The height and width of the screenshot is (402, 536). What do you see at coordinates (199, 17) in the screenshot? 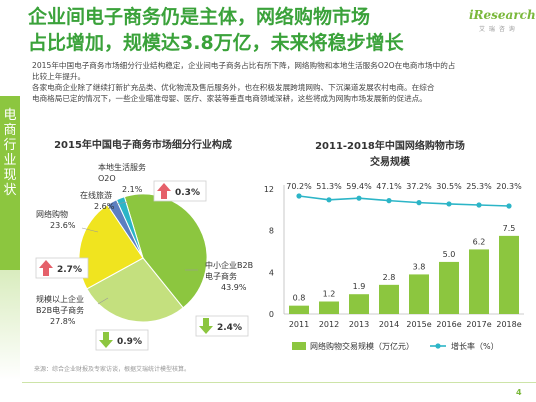
I see `page-title-line-1: 企业间电子商务仍是主体，网络购物市场` at bounding box center [199, 17].